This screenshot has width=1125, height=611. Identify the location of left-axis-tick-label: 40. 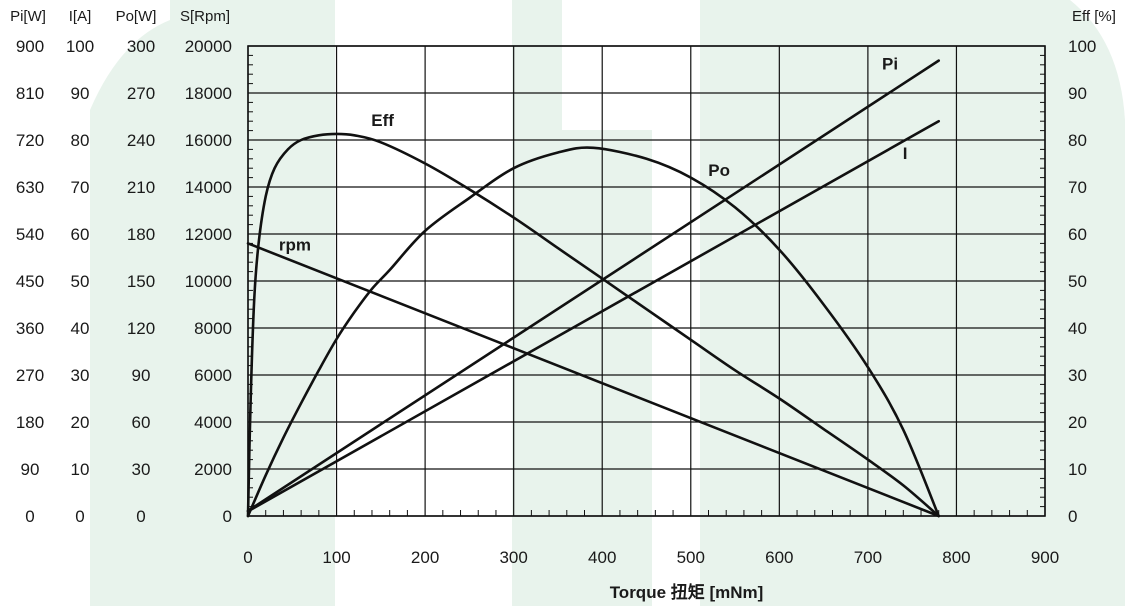
(80, 328).